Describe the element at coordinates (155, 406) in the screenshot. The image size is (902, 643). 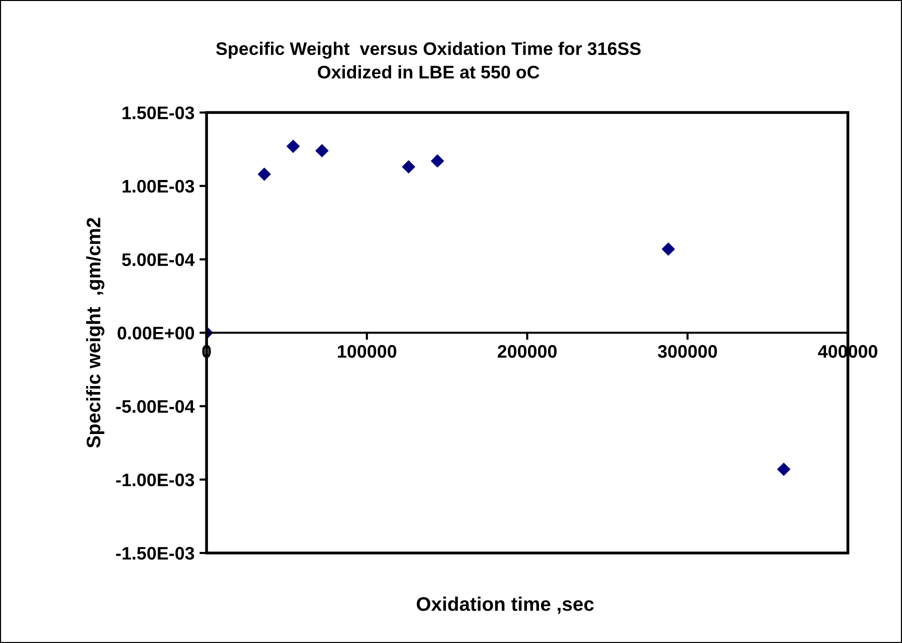
I see `y-tick-label: -5.00E-04` at that location.